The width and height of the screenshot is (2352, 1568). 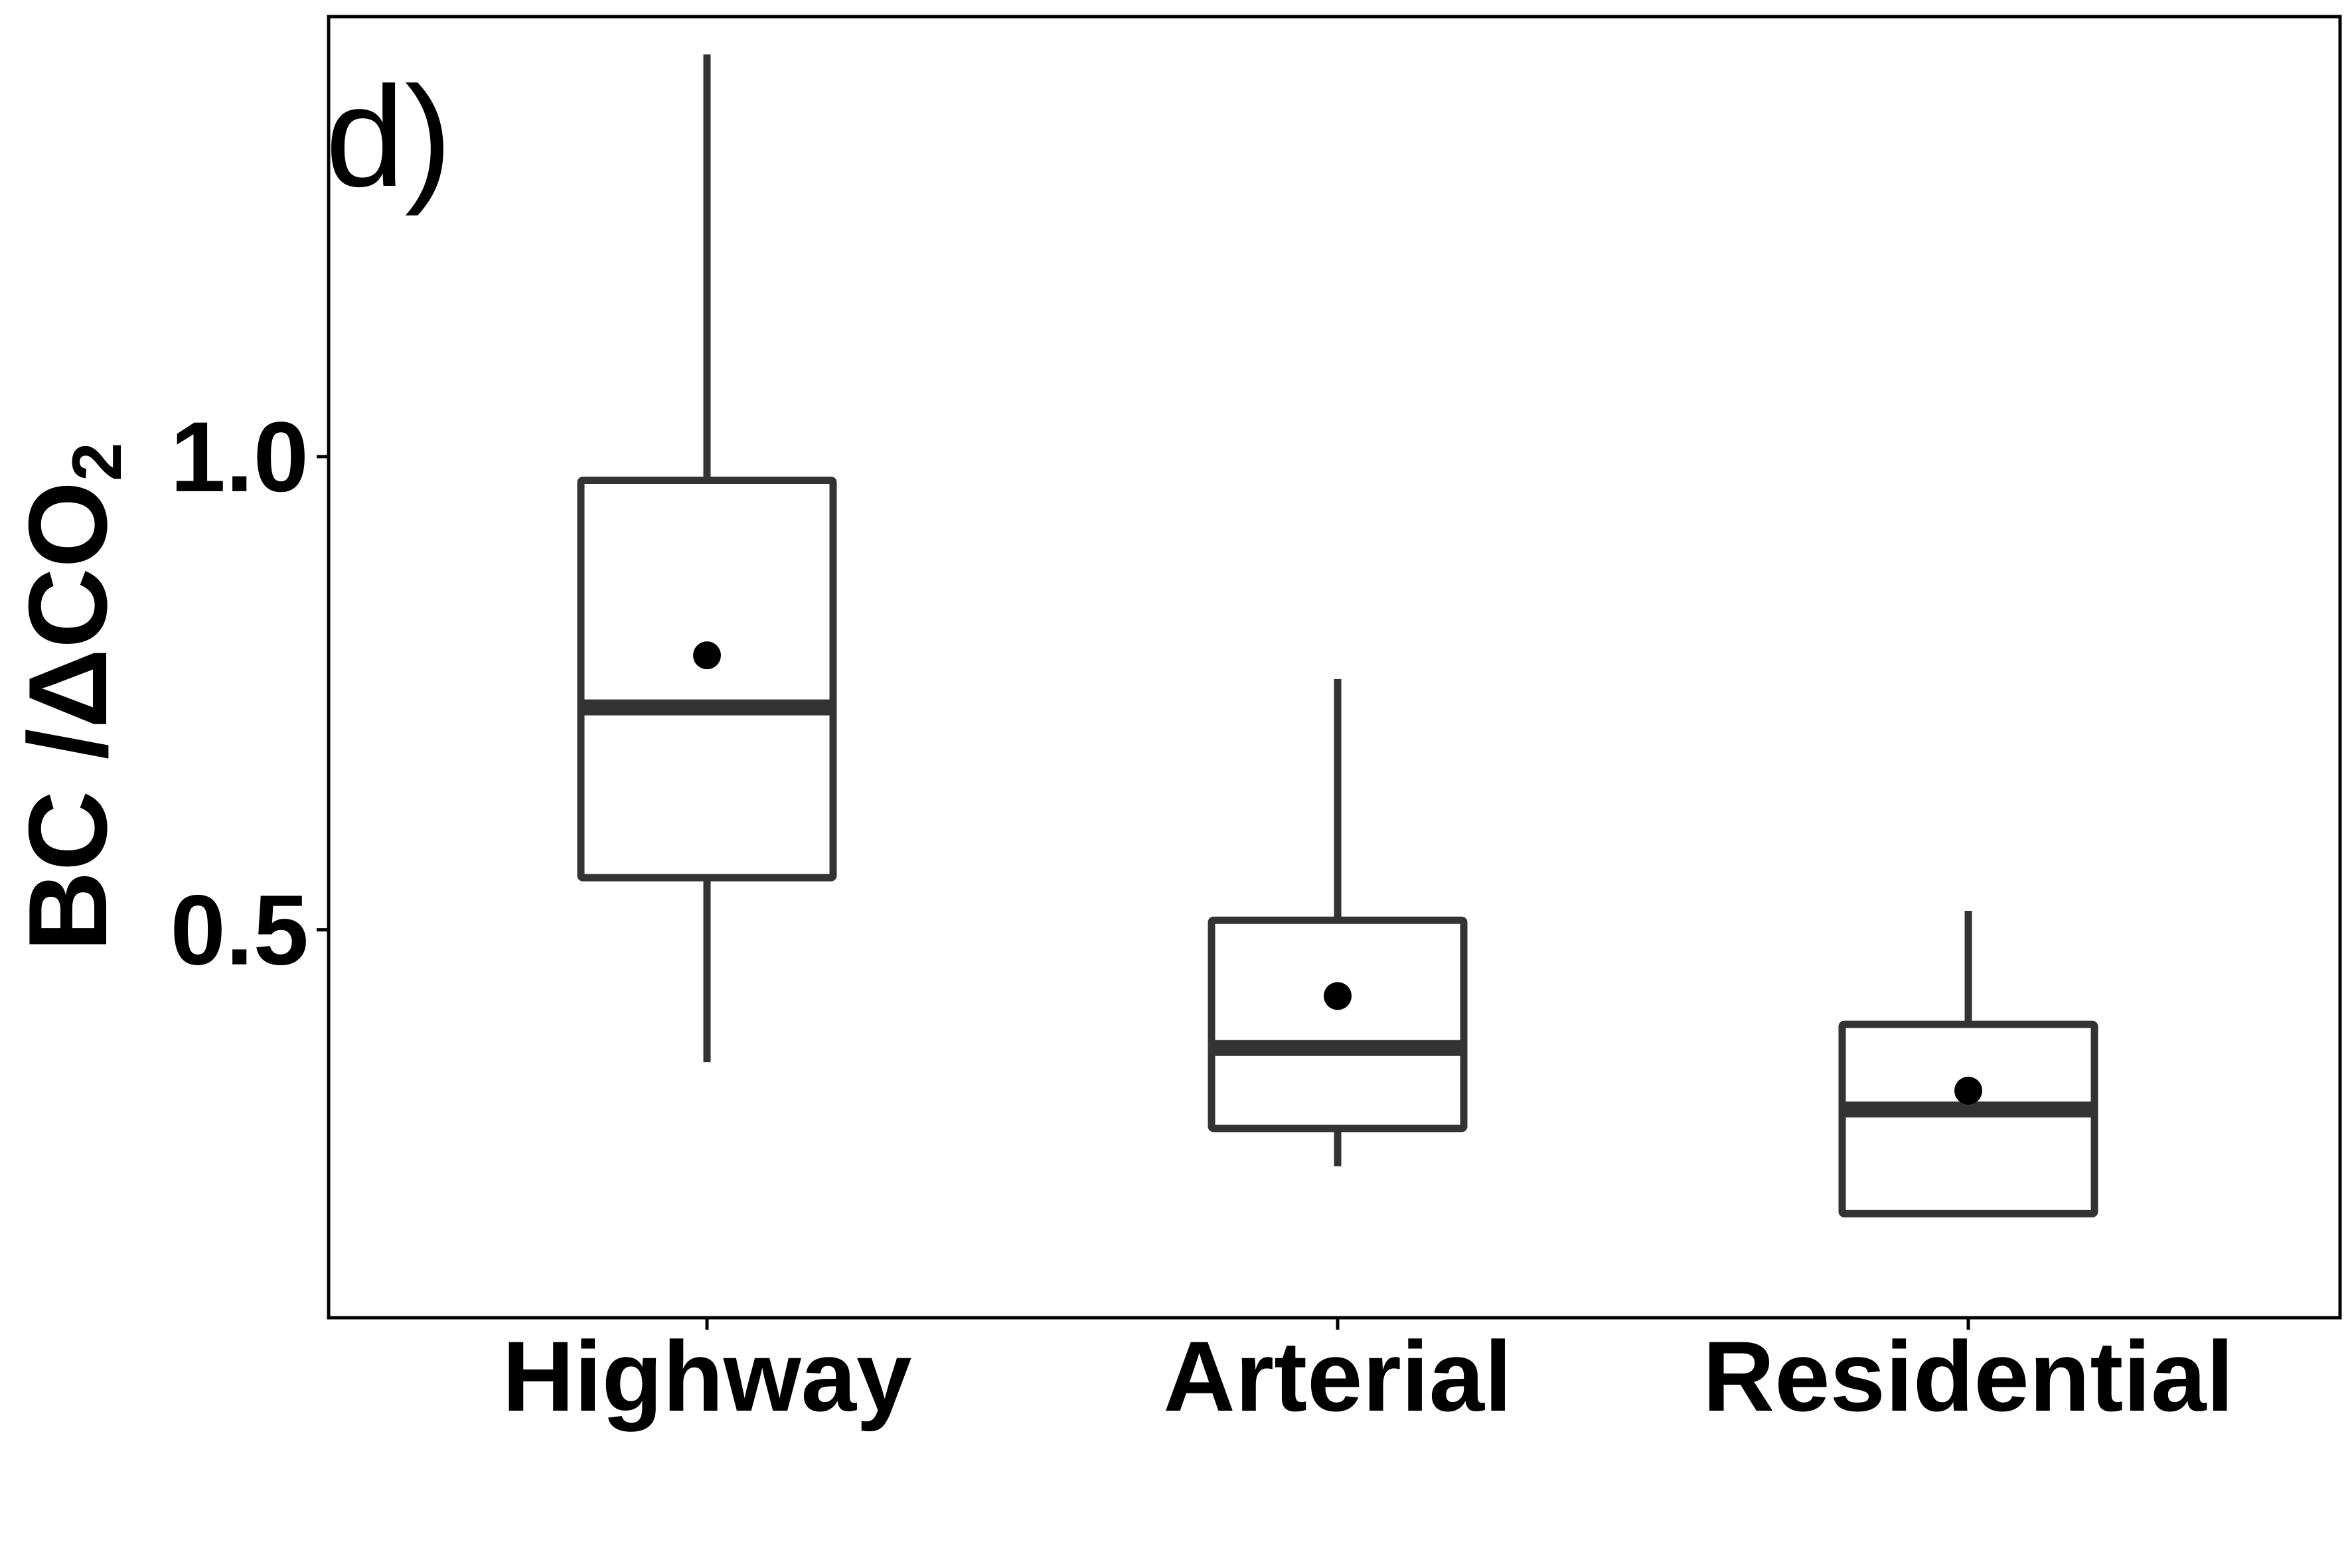 I want to click on box-highway, so click(x=707, y=559).